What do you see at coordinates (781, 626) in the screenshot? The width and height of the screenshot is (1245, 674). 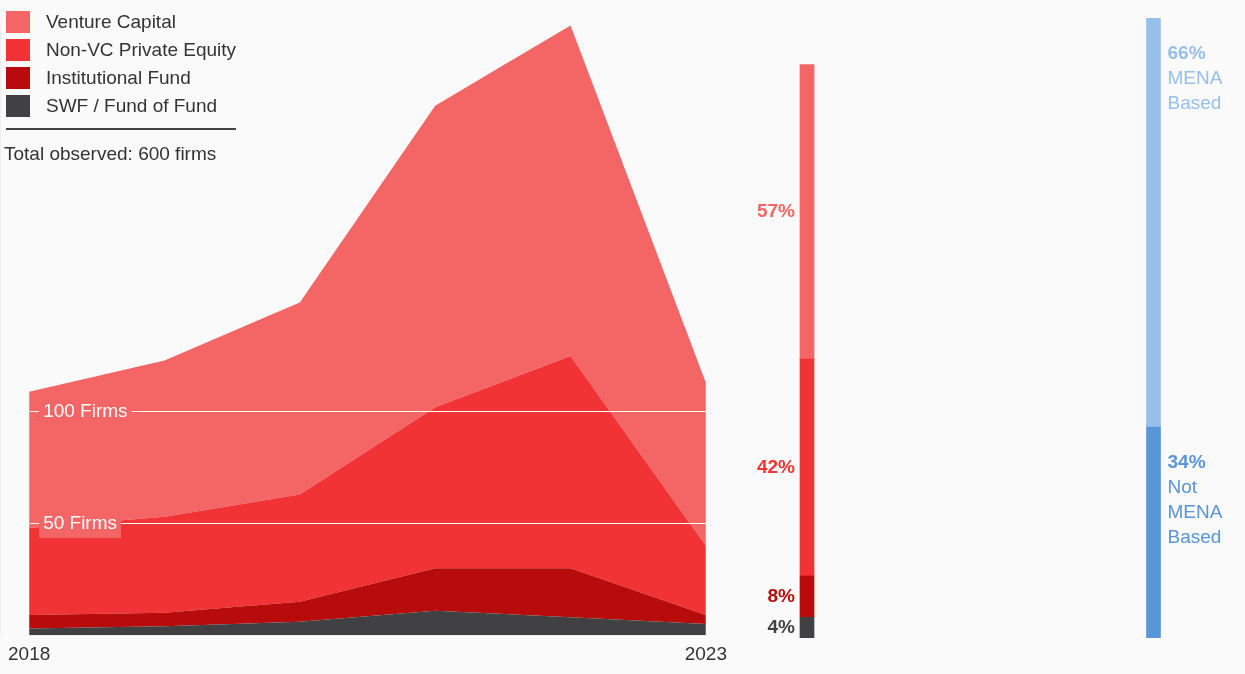 I see `data-label: 4%` at bounding box center [781, 626].